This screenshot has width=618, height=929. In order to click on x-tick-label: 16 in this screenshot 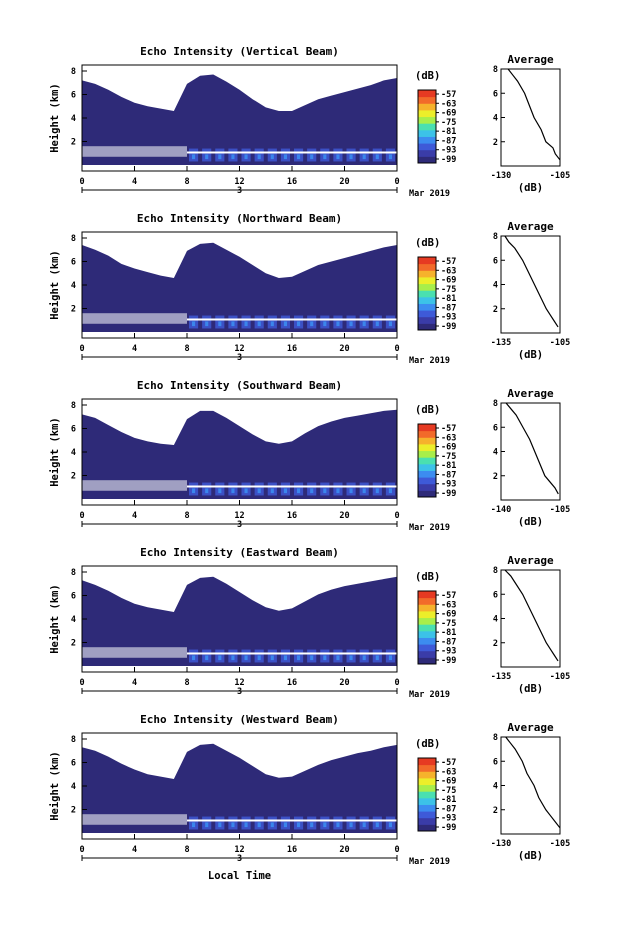, I will do `click(292, 516)`.